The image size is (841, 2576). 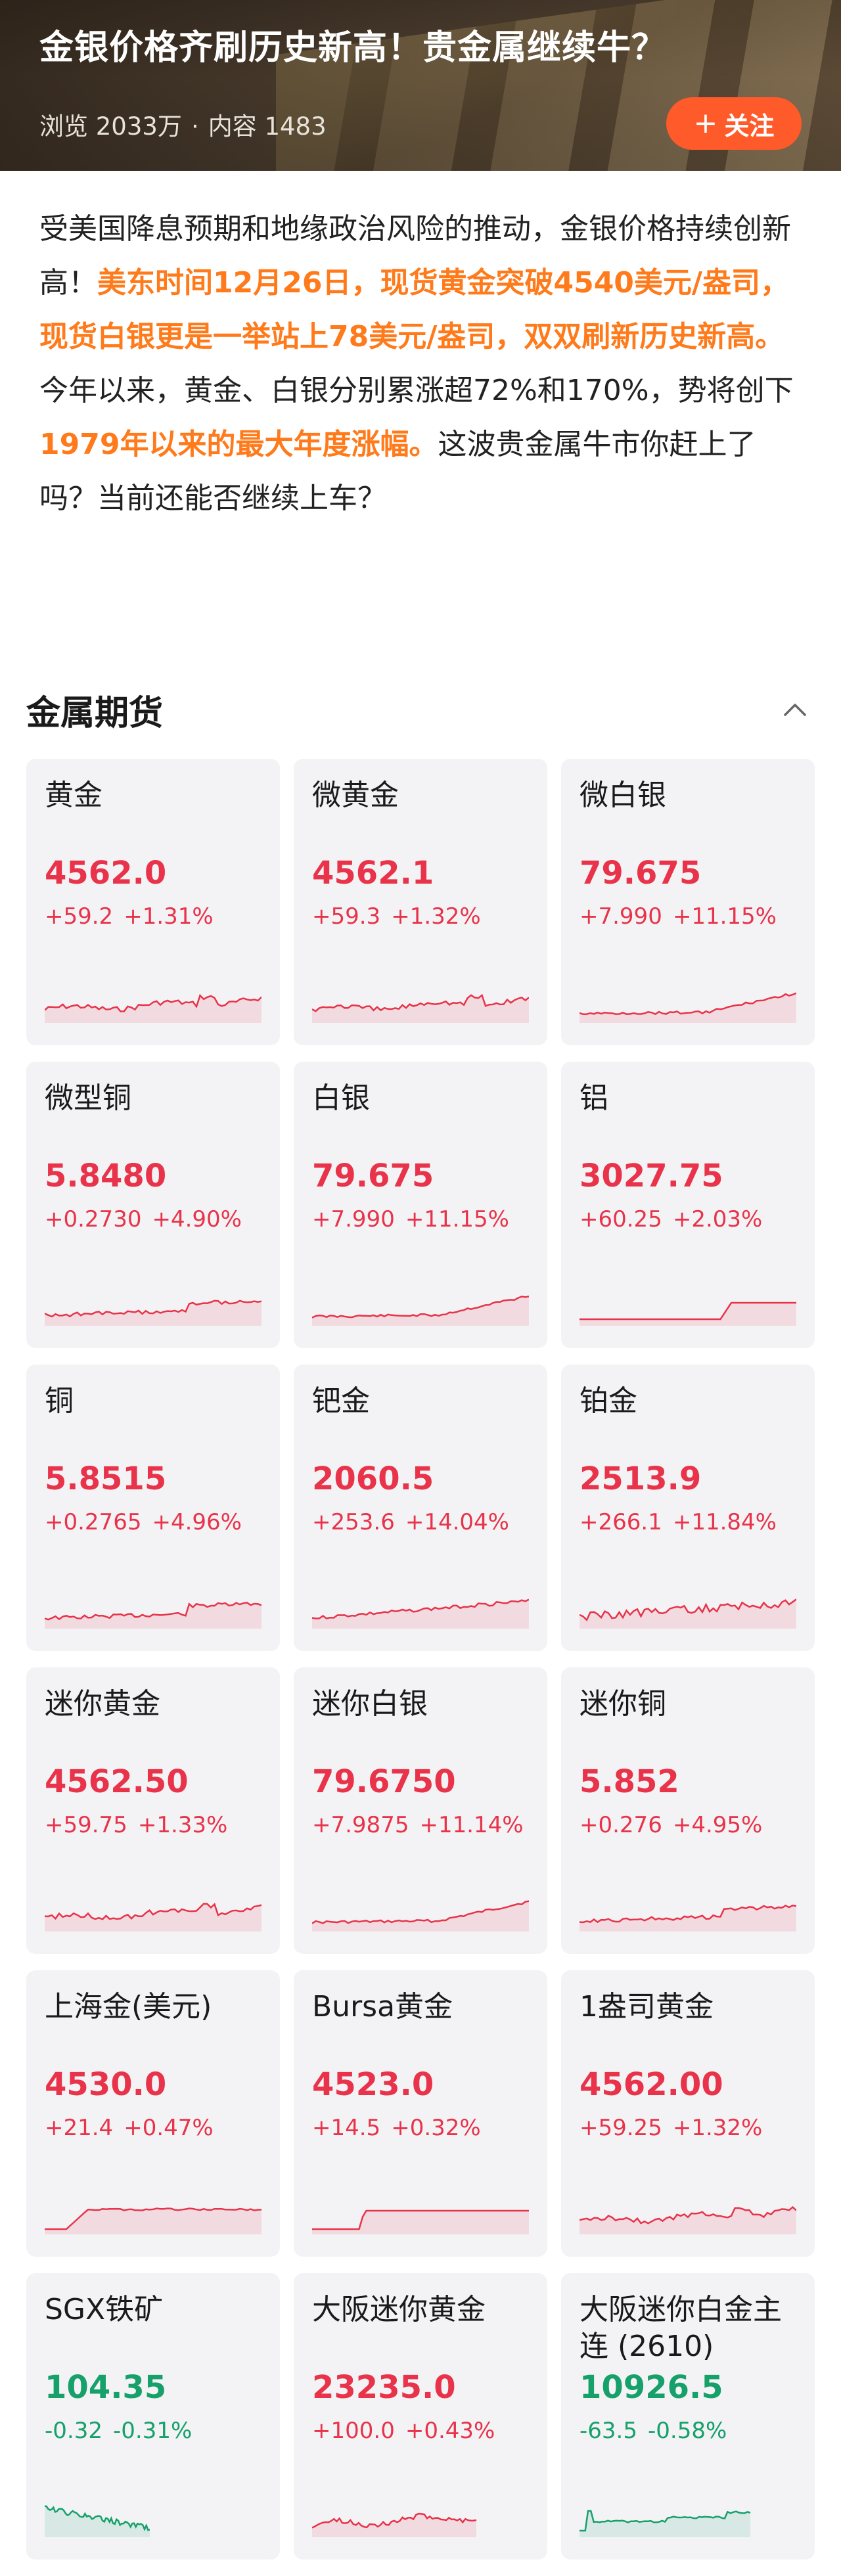 What do you see at coordinates (420, 2416) in the screenshot?
I see `futures-card: 大阪迷你黄金 23235.0 +100.0 +0.43%` at bounding box center [420, 2416].